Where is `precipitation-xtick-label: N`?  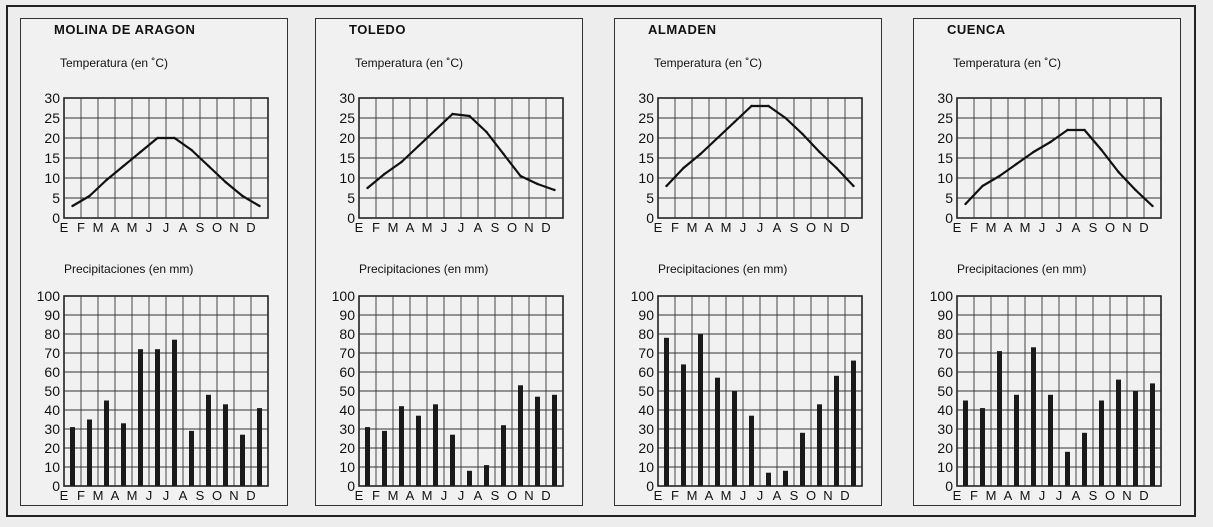 precipitation-xtick-label: N is located at coordinates (1126, 495).